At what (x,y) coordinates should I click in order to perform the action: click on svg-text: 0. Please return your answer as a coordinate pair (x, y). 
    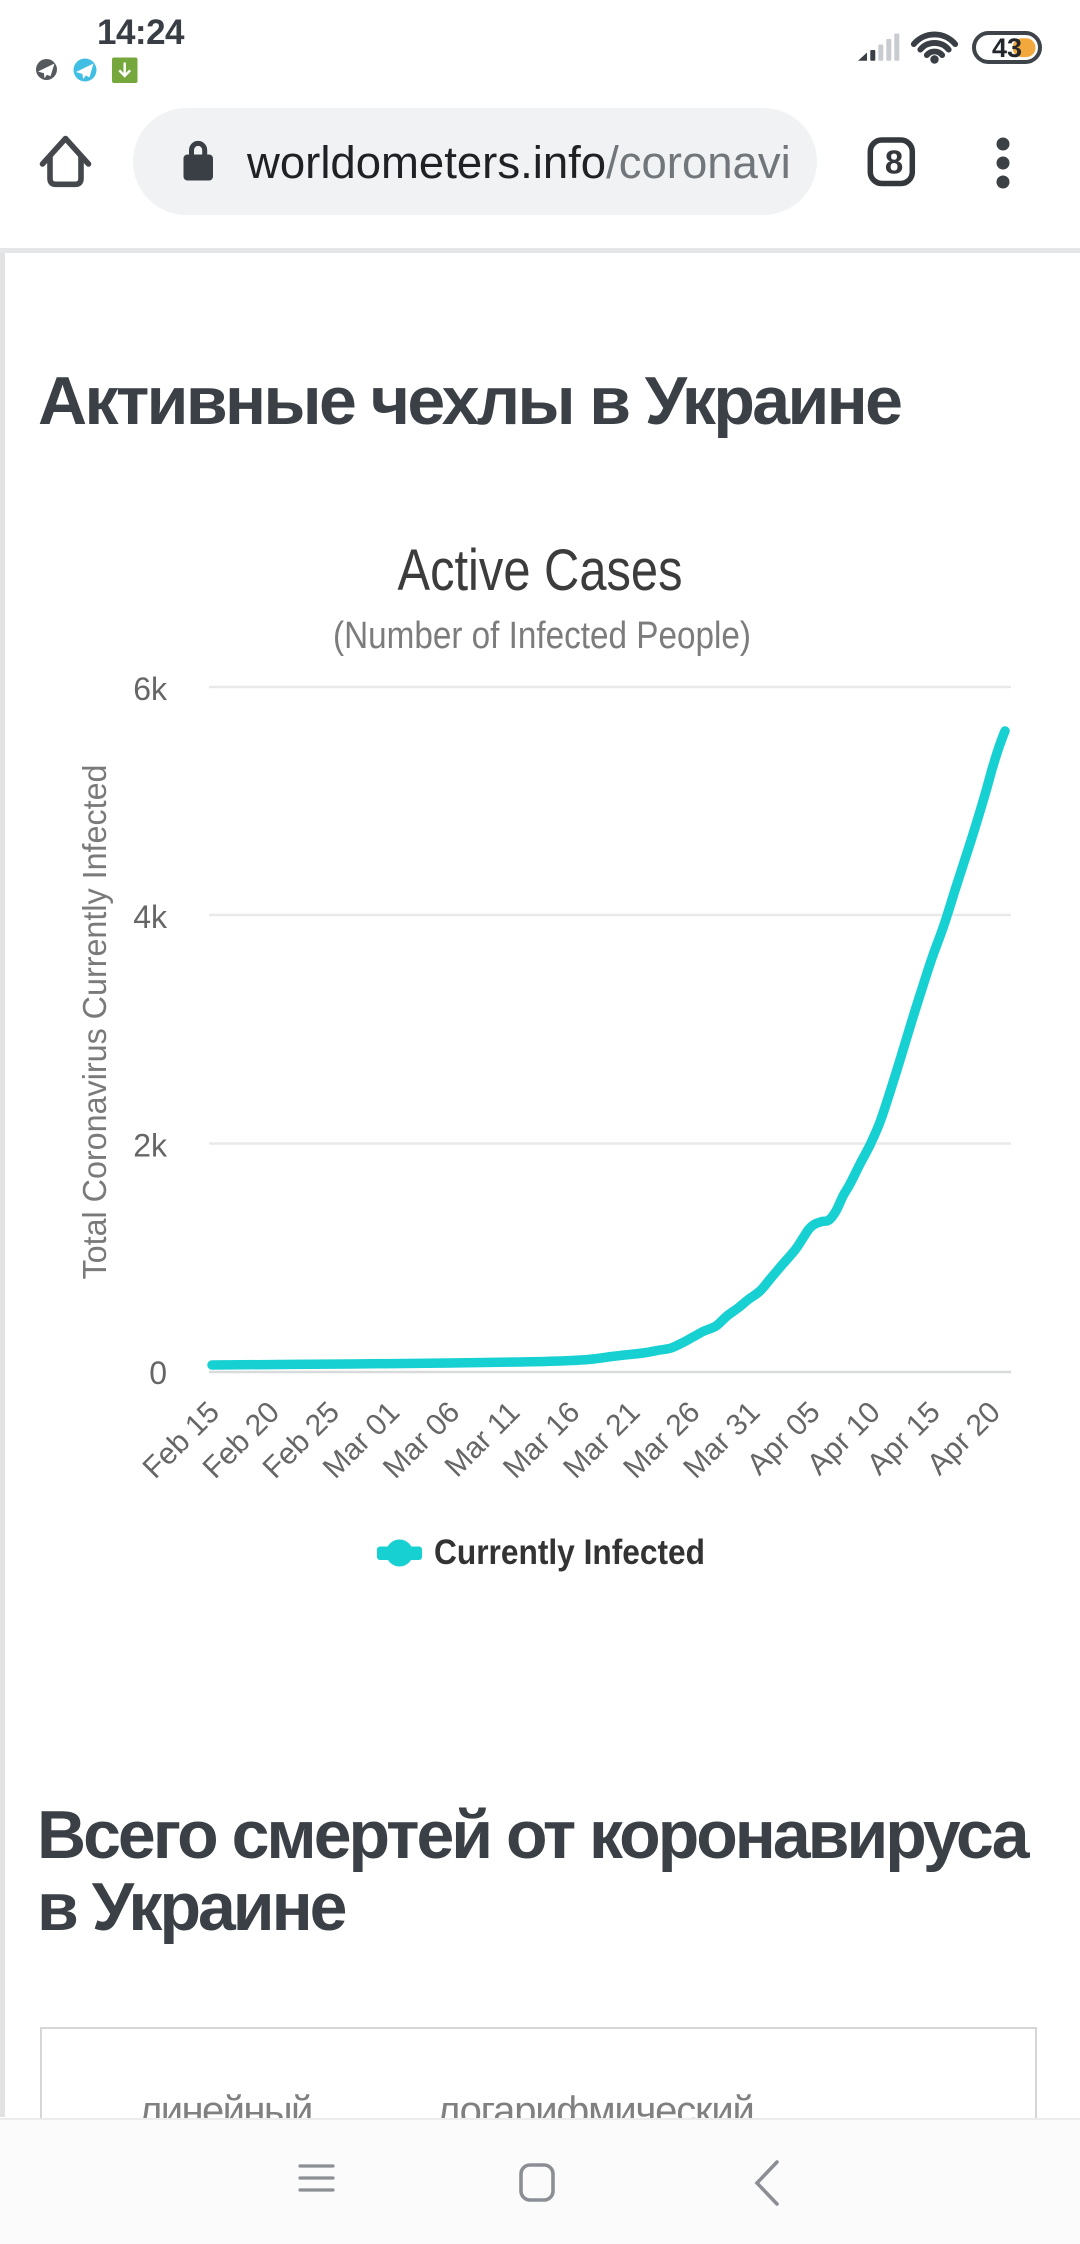
    Looking at the image, I should click on (158, 1373).